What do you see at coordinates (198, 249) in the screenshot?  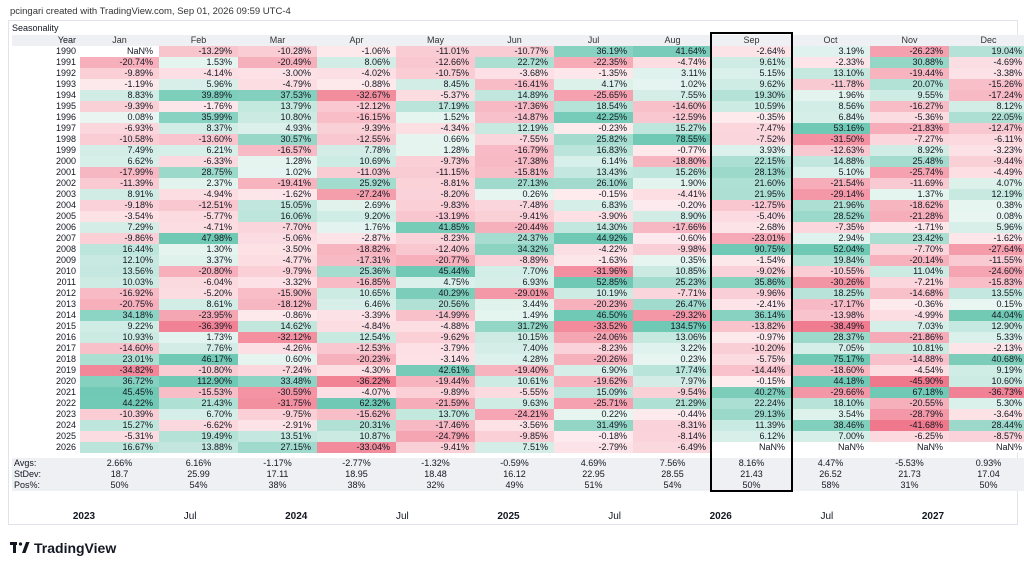 I see `value-cell: 1.30%` at bounding box center [198, 249].